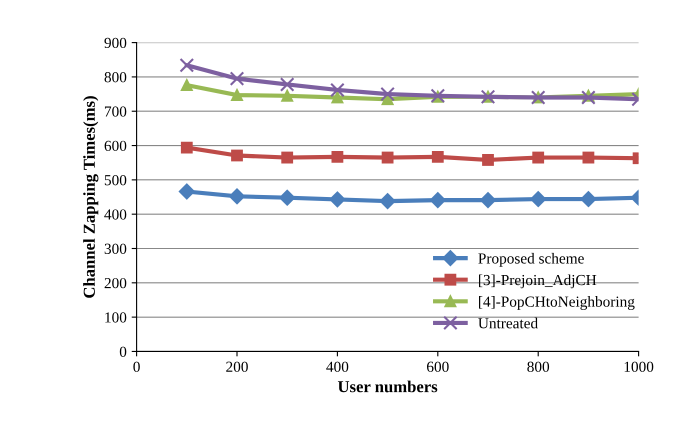  I want to click on x-axis-title: User numbers, so click(388, 386).